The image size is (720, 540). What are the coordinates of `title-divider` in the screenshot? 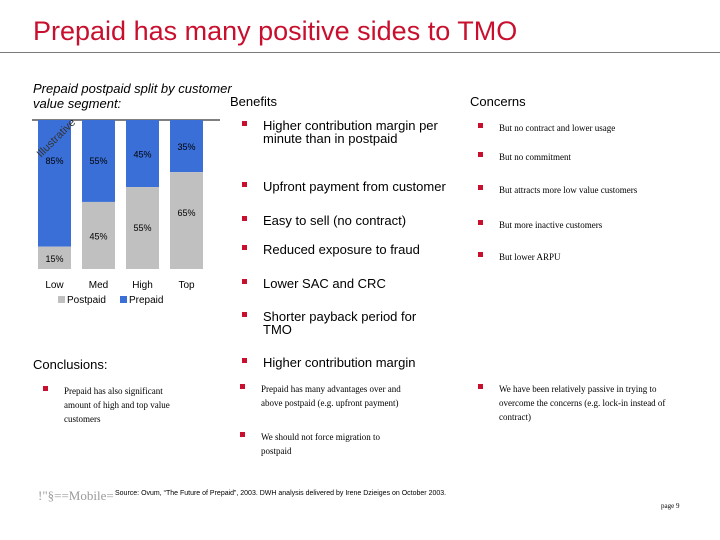 It's located at (360, 52).